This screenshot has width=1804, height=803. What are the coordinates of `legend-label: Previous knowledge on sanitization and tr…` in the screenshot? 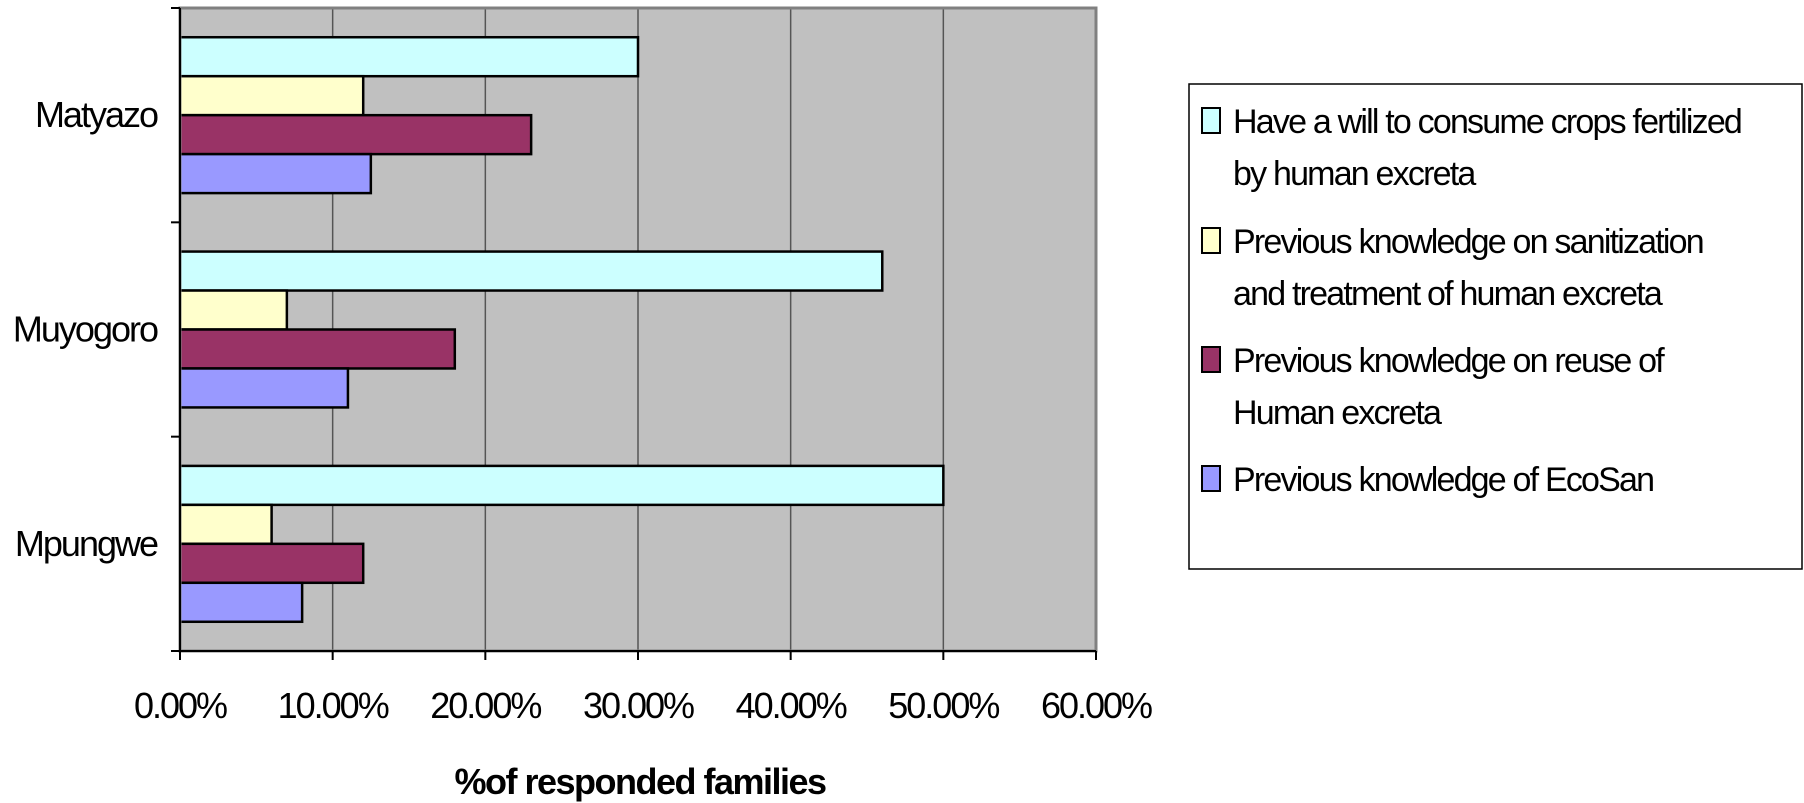 It's located at (1468, 268).